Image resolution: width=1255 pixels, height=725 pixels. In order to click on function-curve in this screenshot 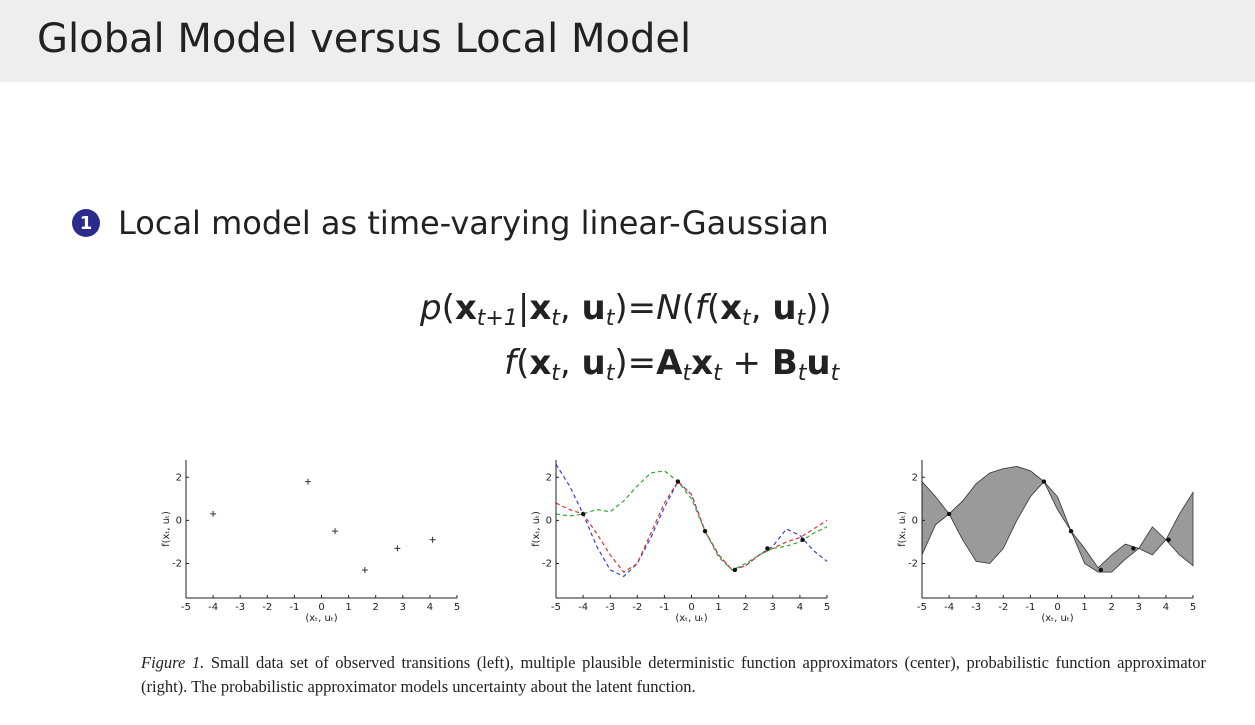, I will do `click(691, 520)`.